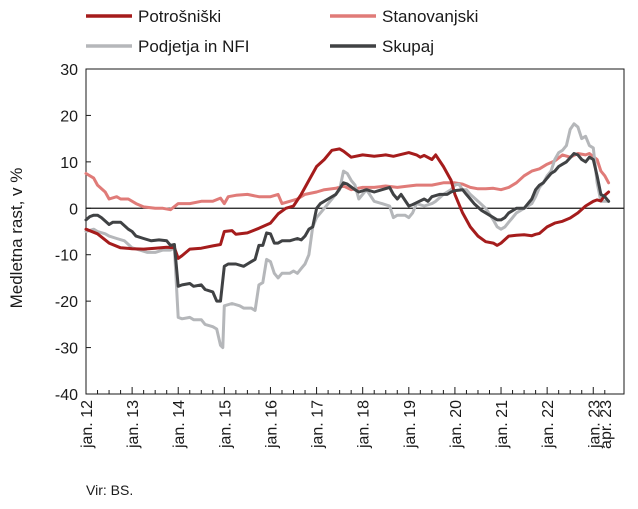 Image resolution: width=638 pixels, height=509 pixels. I want to click on x-tick-label: jan. 20, so click(456, 424).